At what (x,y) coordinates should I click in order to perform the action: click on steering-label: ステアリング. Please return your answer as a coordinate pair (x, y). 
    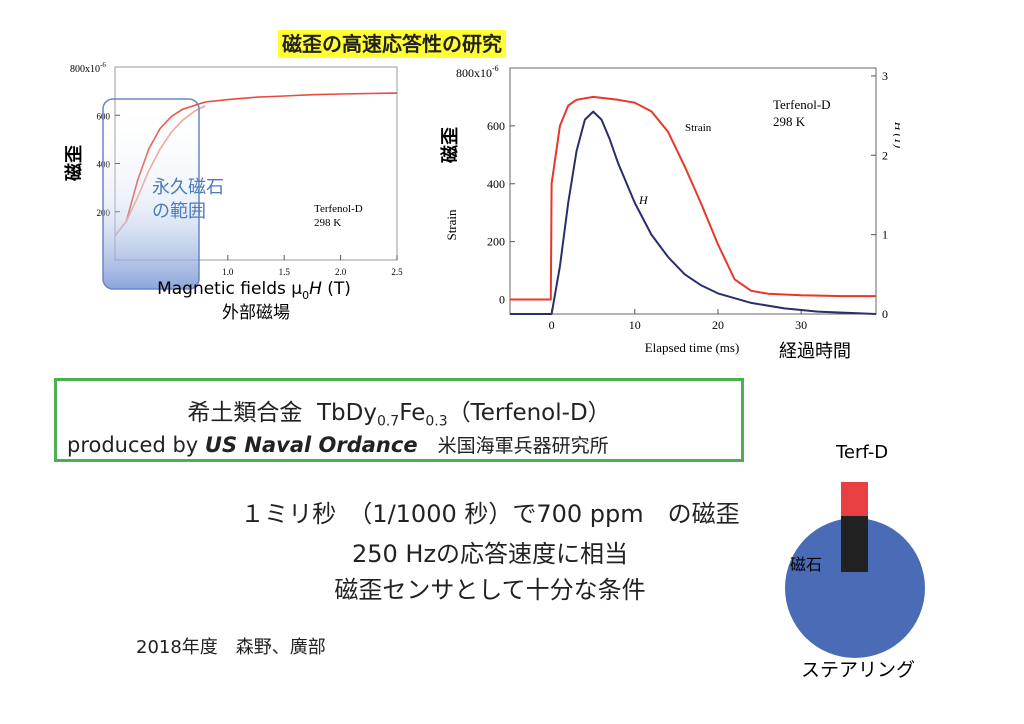
    Looking at the image, I should click on (858, 670).